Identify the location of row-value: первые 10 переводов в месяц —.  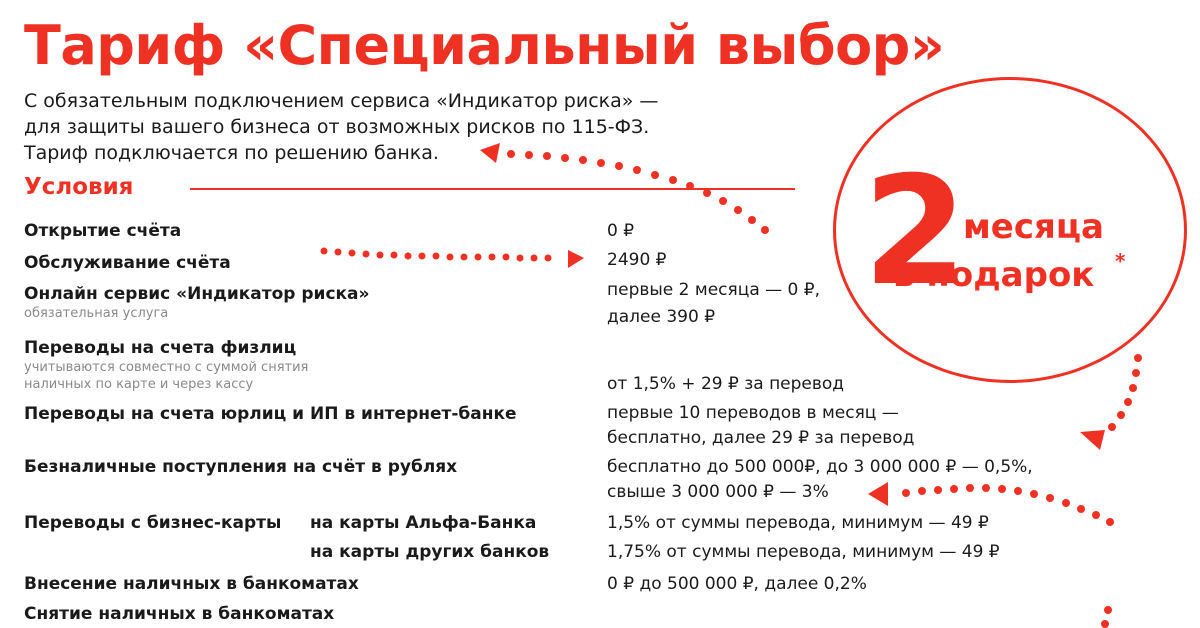
(753, 413).